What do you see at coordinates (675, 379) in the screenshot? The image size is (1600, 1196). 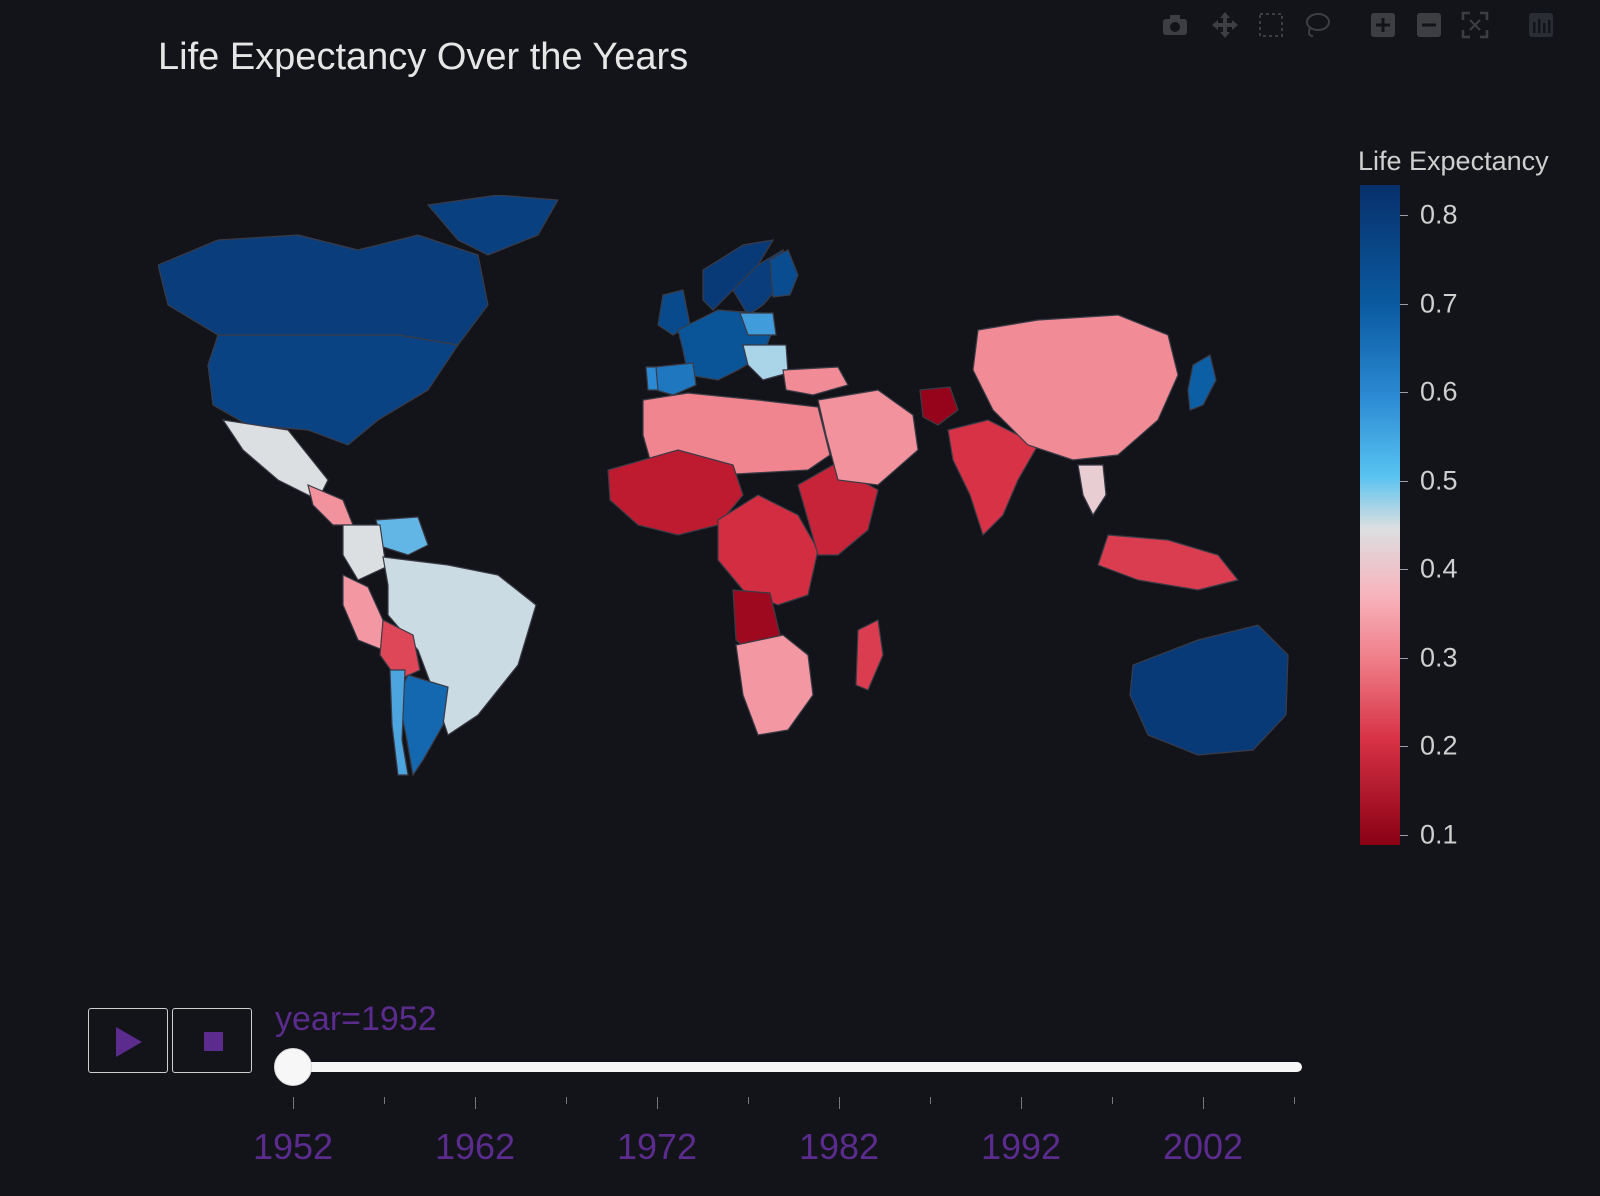 I see `region-spain` at bounding box center [675, 379].